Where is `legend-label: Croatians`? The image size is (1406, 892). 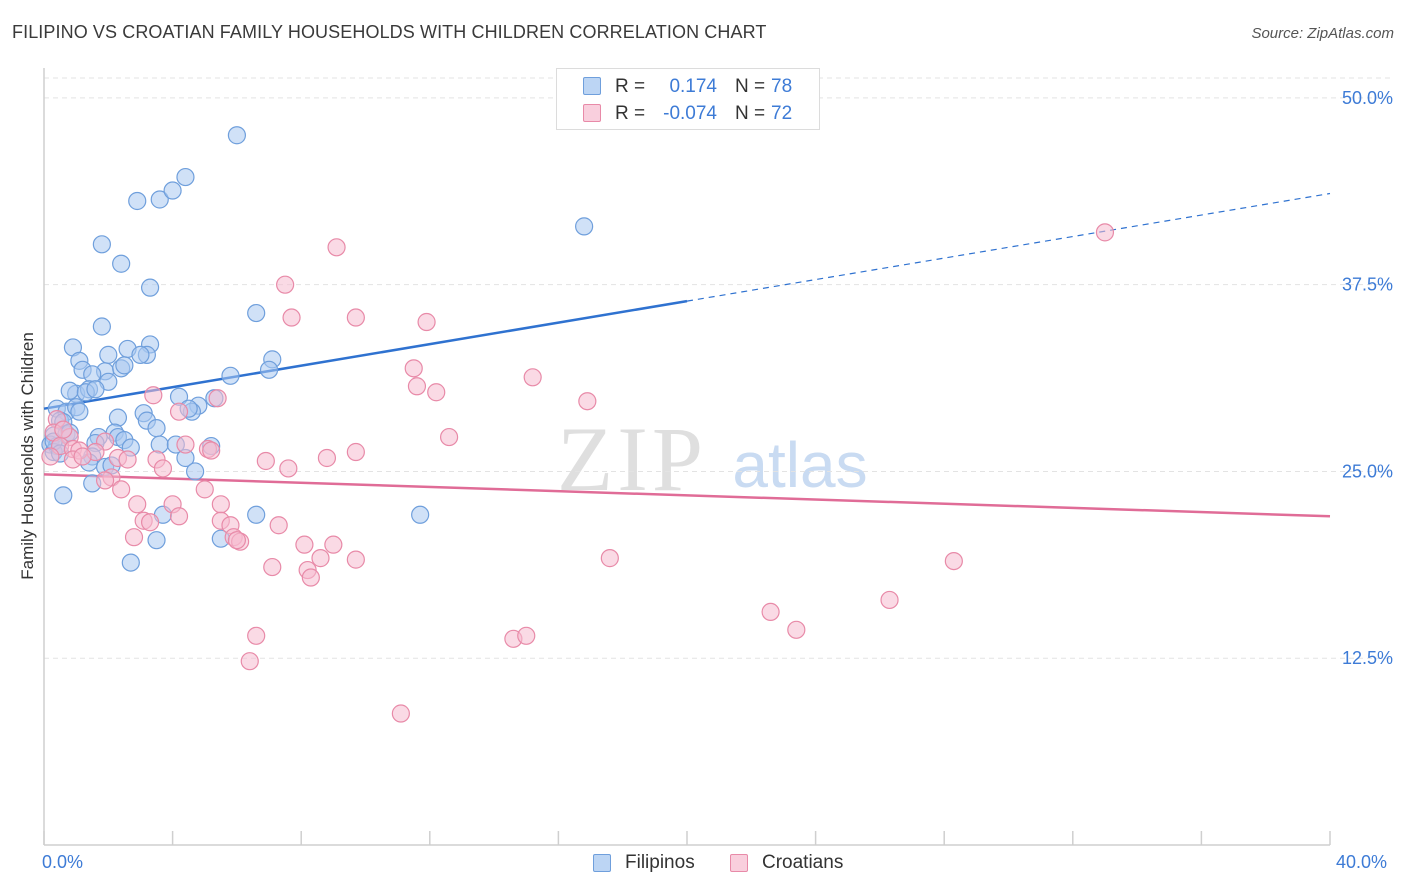
legend-label: Croatians is located at coordinates (803, 862).